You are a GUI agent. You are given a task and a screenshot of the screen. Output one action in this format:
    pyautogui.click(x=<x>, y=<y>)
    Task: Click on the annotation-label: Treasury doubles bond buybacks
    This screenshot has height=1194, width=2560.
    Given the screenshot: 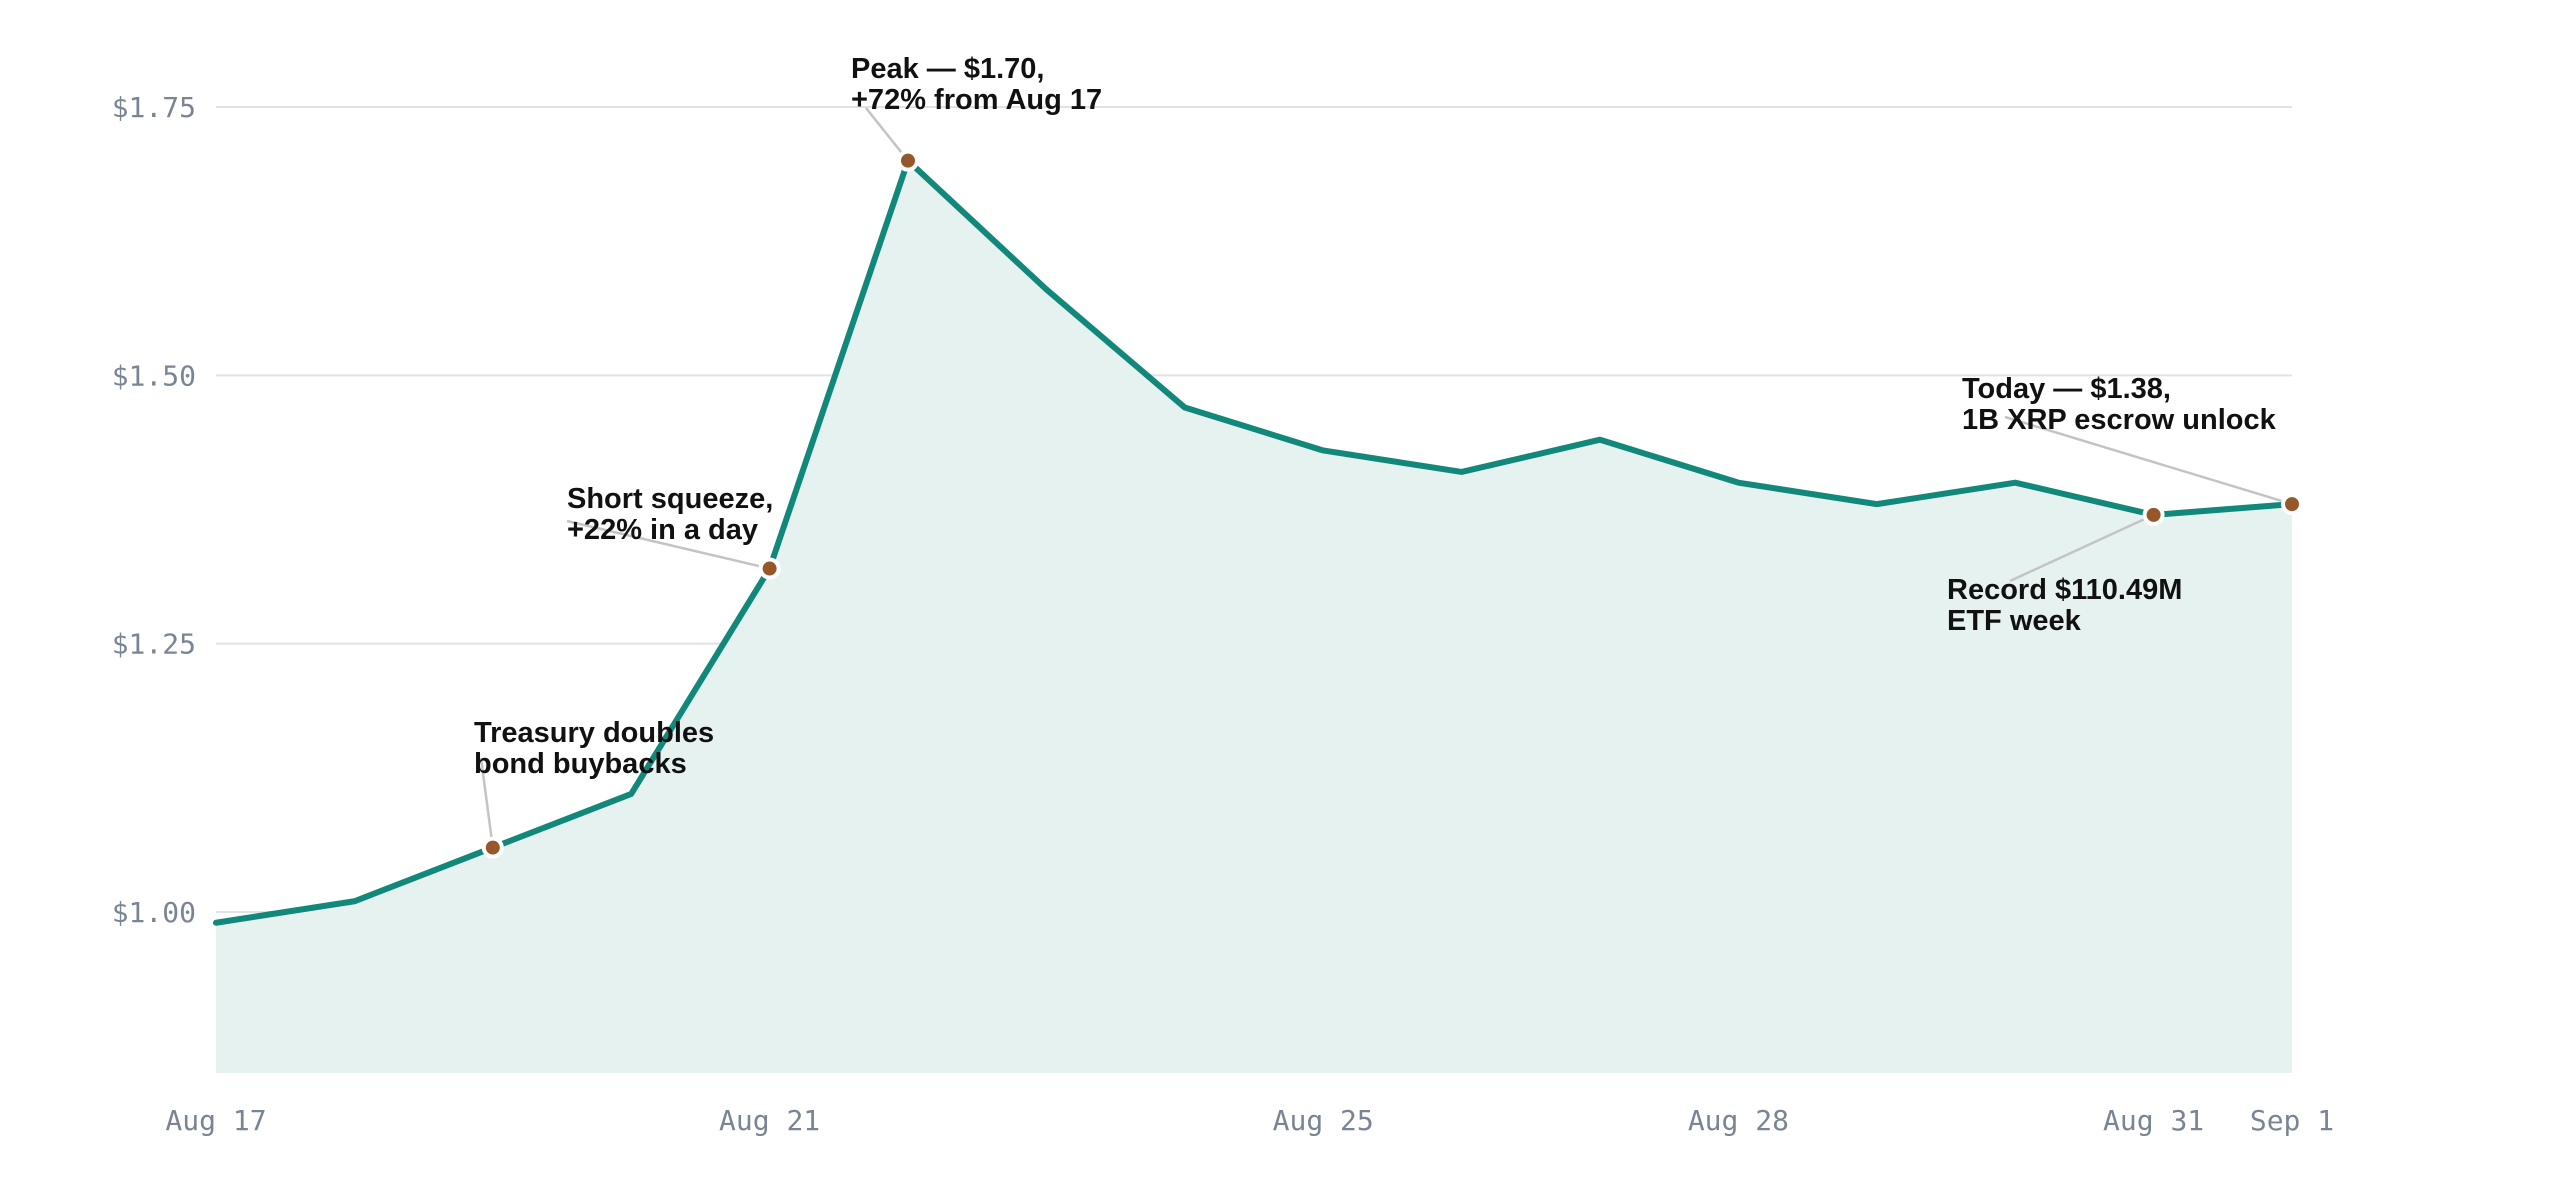 What is the action you would take?
    pyautogui.click(x=594, y=748)
    